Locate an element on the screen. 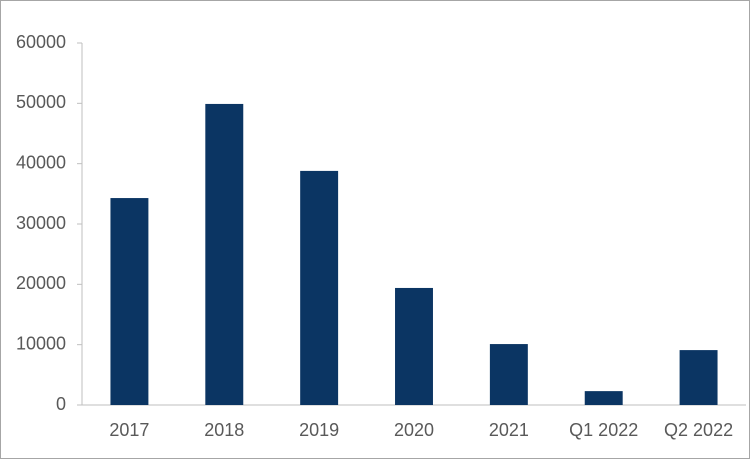 This screenshot has width=750, height=459. y-tick-label: 50000 is located at coordinates (41, 102).